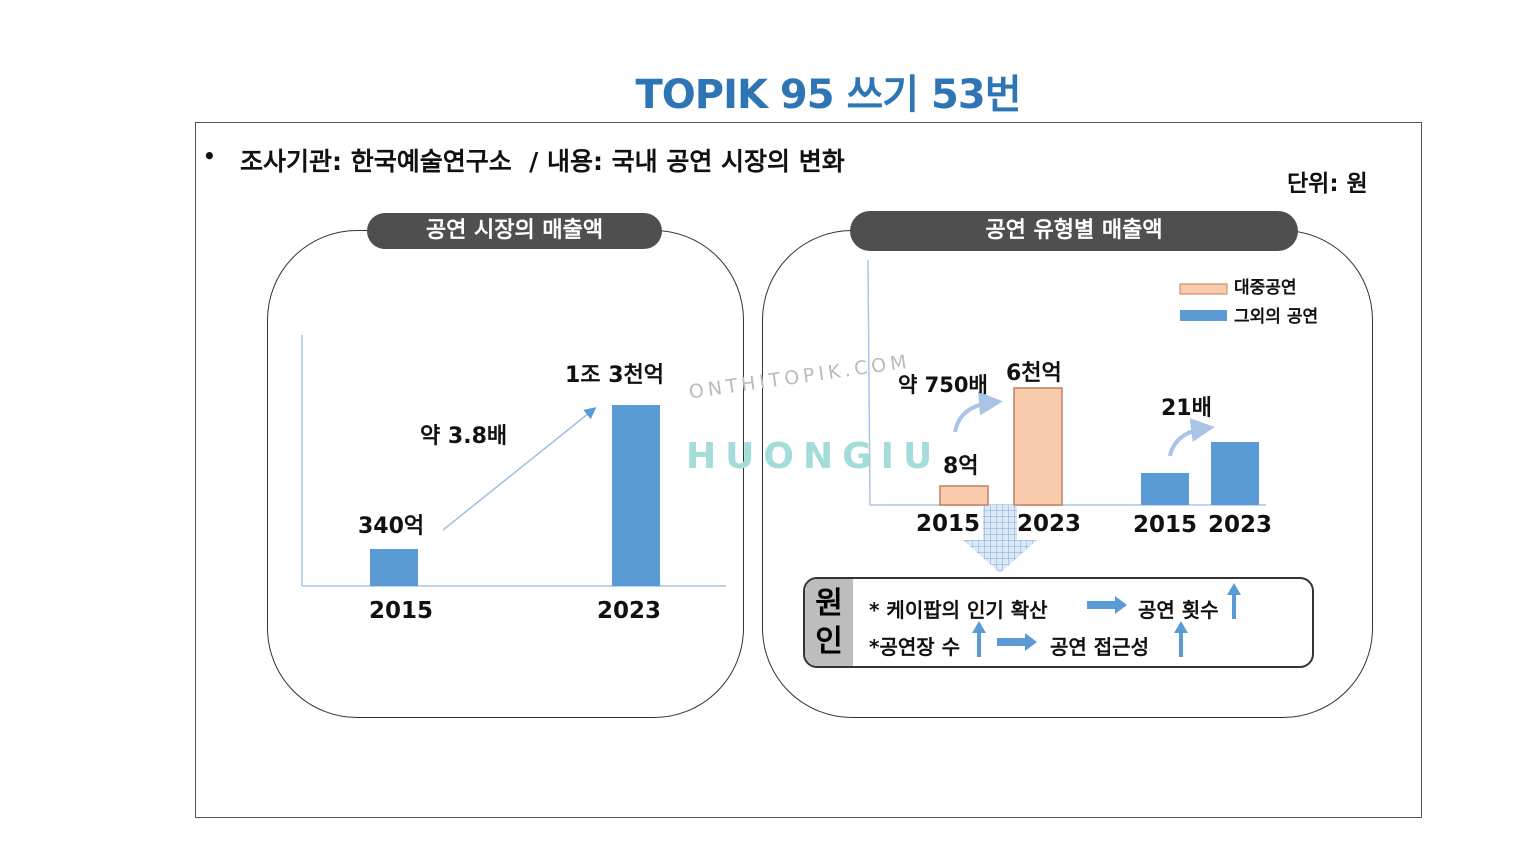 The width and height of the screenshot is (1536, 864). I want to click on cause-label: 원 인, so click(829, 622).